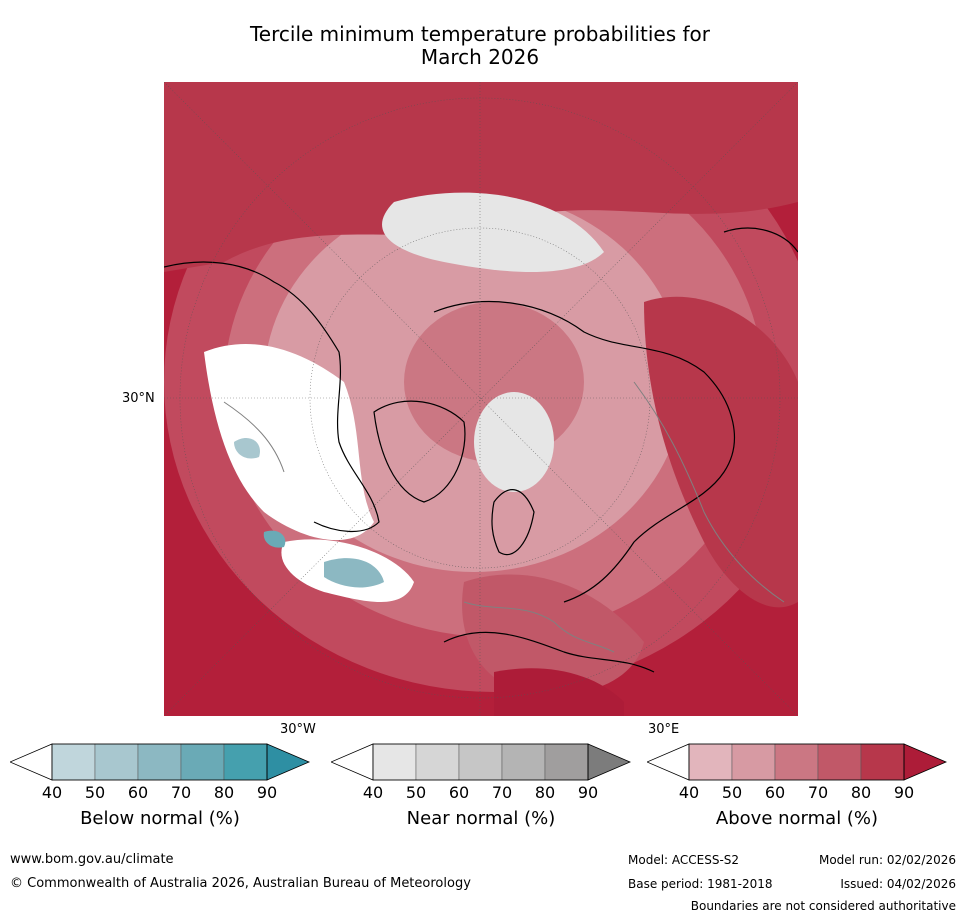 Image resolution: width=965 pixels, height=919 pixels. Describe the element at coordinates (419, 451) in the screenshot. I see `coastline-greenland` at that location.